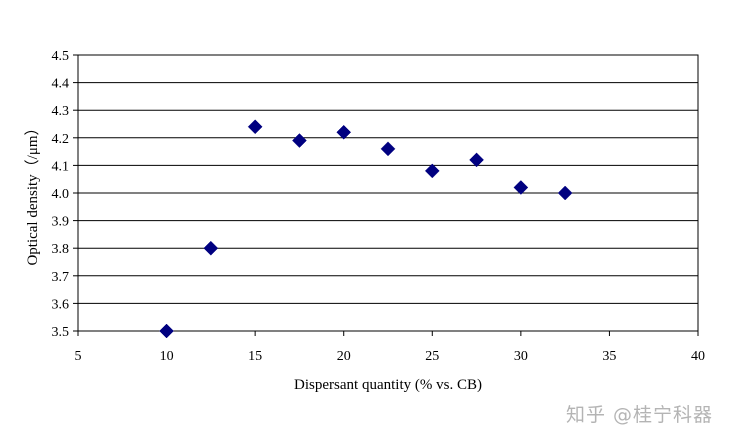 This screenshot has height=444, width=731. What do you see at coordinates (61, 56) in the screenshot?
I see `y-tick-label: 4.5` at bounding box center [61, 56].